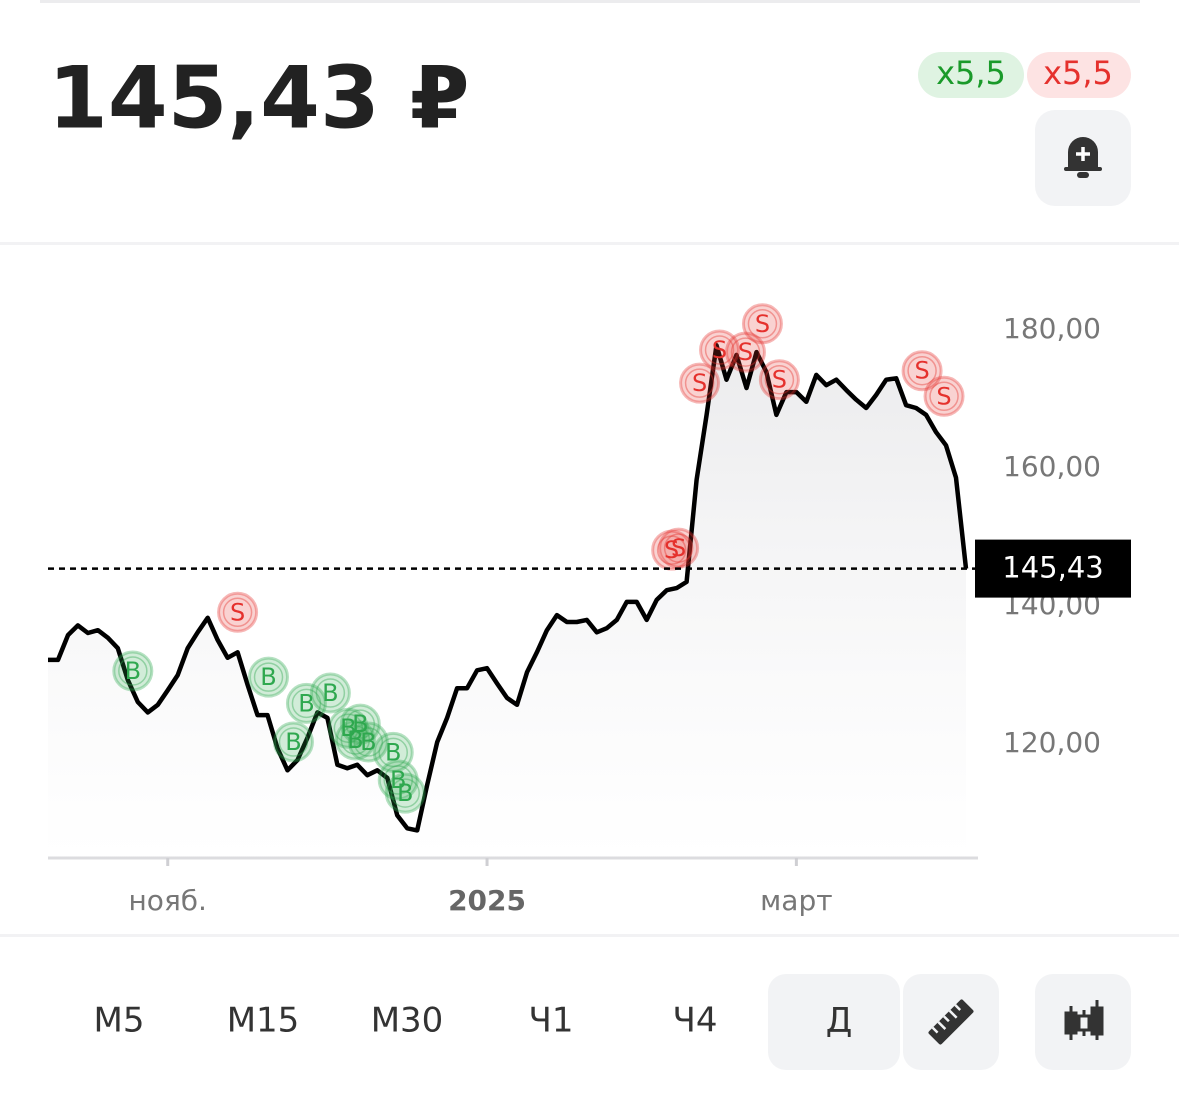 This screenshot has height=1118, width=1179. I want to click on x-tick-label: нояб., so click(168, 900).